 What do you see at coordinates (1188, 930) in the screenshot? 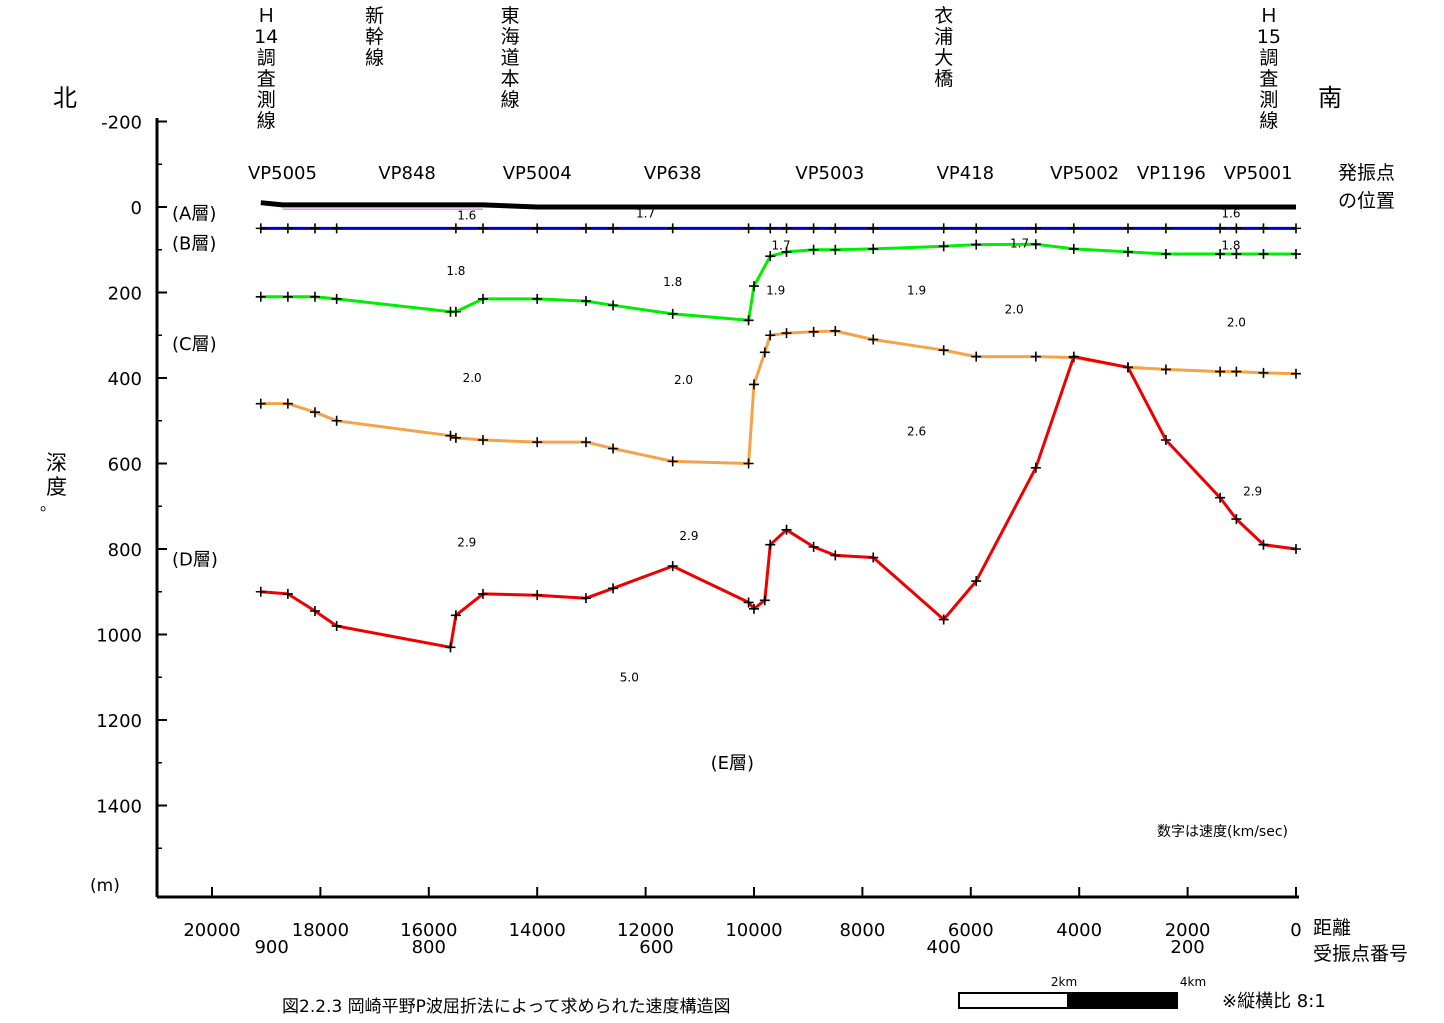
I see `x-tick-label: 2000` at bounding box center [1188, 930].